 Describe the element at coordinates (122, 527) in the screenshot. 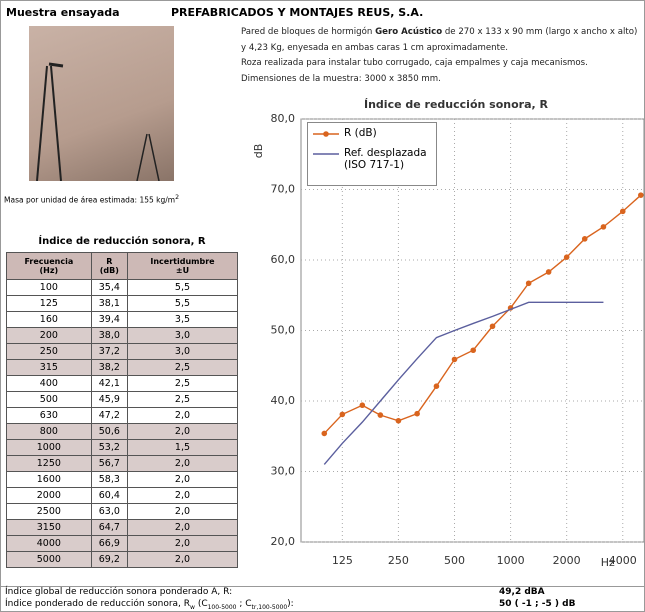

I see `table-row: 3150 64,7 2,0` at that location.